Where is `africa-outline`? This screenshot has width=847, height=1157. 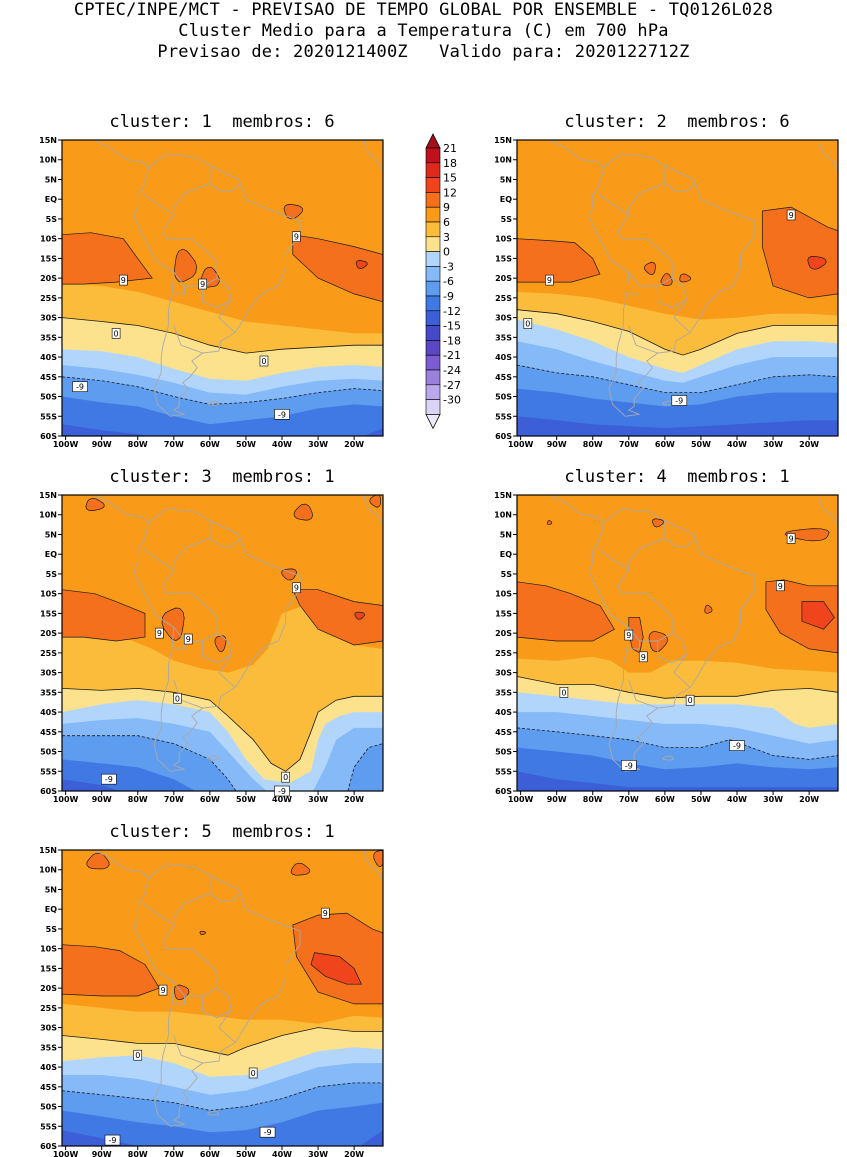 africa-outline is located at coordinates (373, 156).